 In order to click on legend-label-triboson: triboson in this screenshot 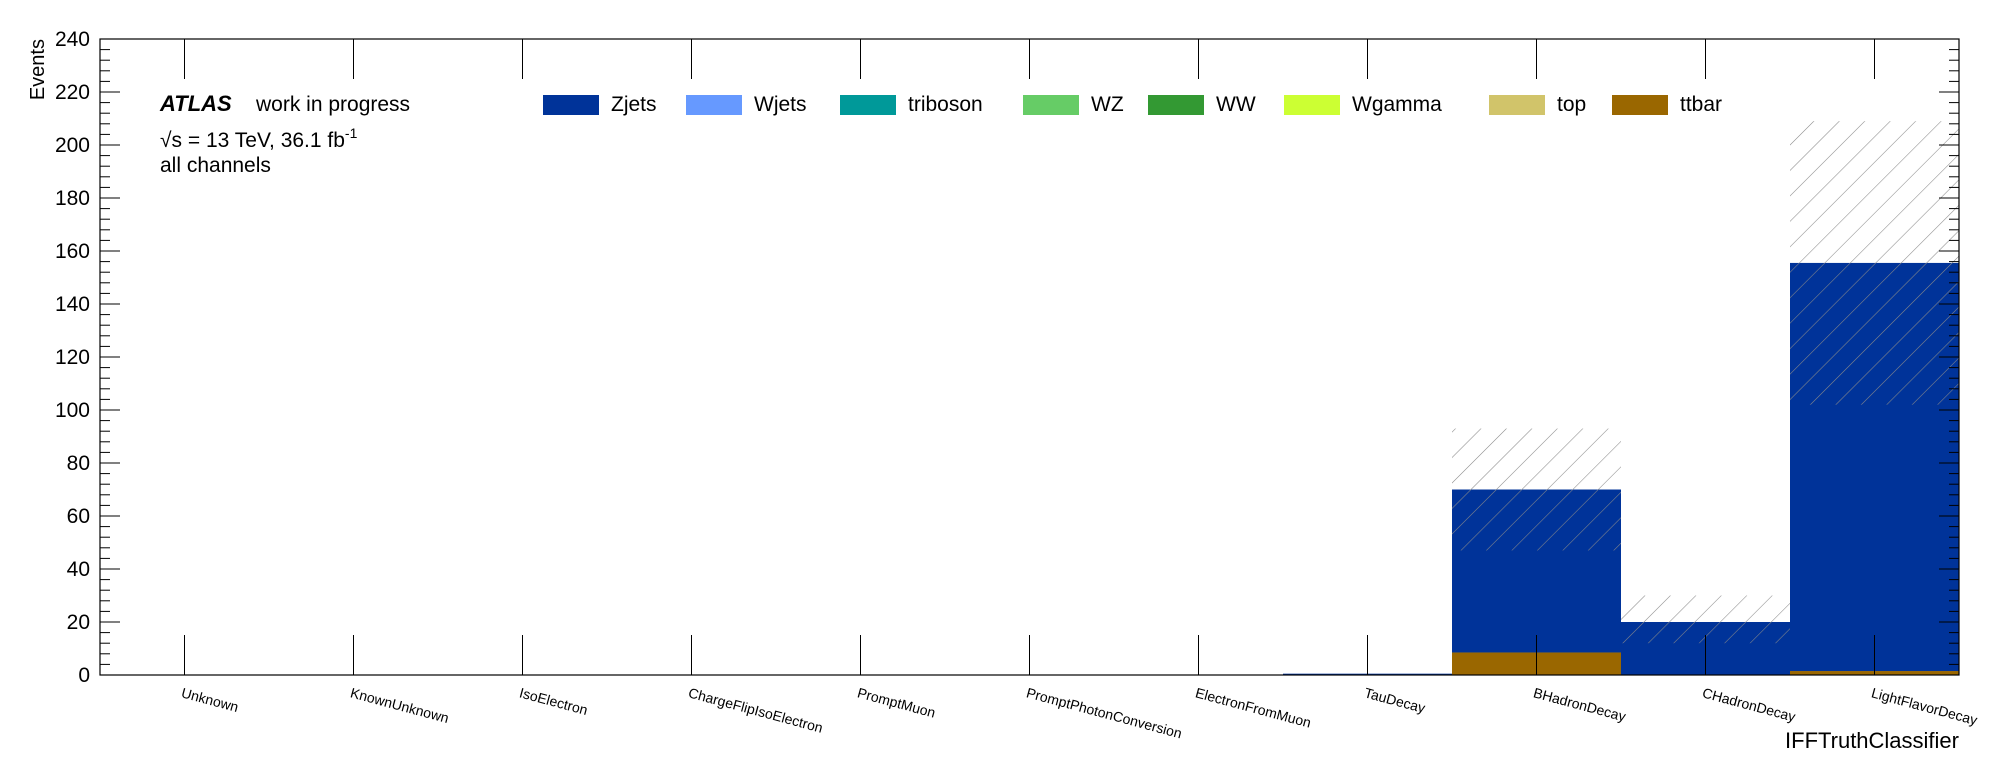, I will do `click(945, 104)`.